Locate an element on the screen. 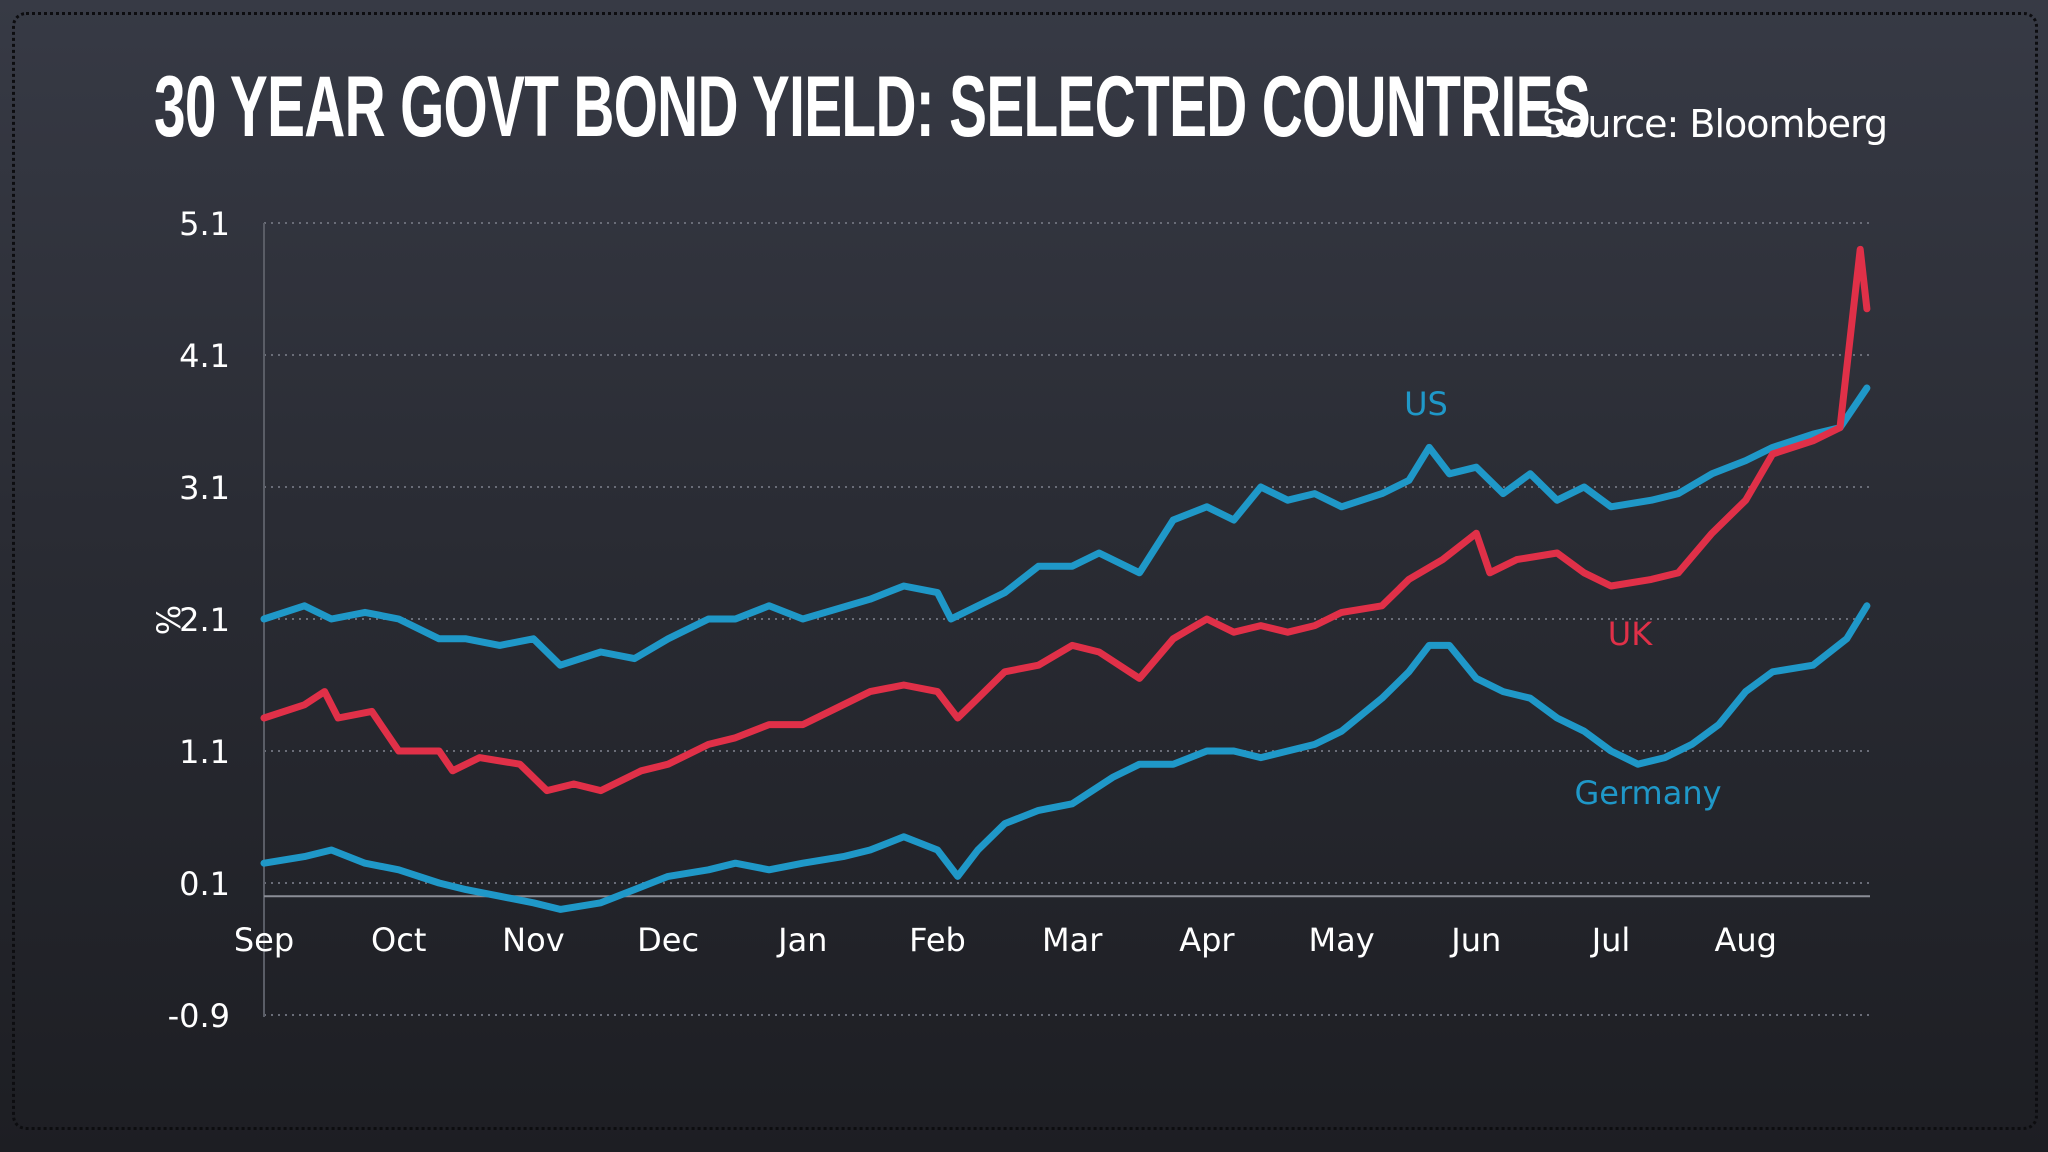 This screenshot has height=1152, width=2048. x-tick-label: Oct is located at coordinates (398, 940).